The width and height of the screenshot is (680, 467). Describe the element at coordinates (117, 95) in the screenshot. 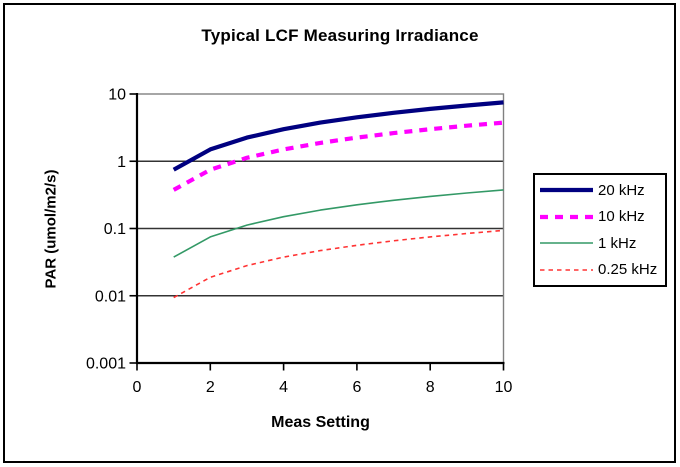

I see `y-tick-label: 10` at that location.